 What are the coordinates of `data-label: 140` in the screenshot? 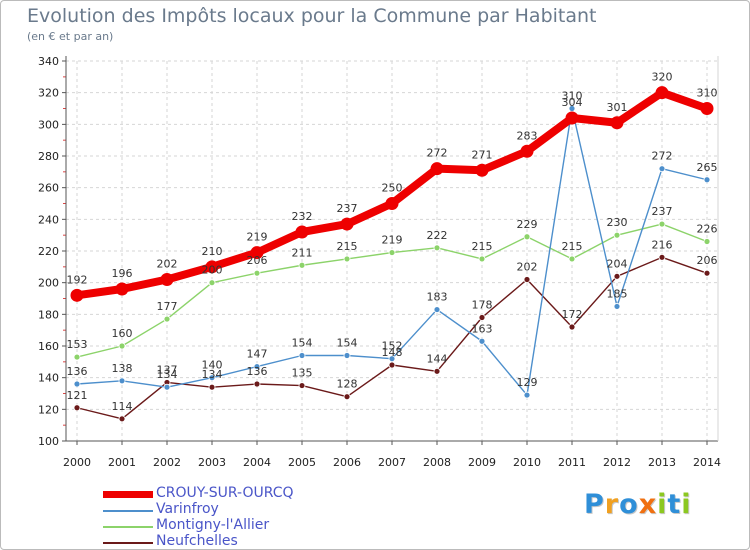 It's located at (212, 365).